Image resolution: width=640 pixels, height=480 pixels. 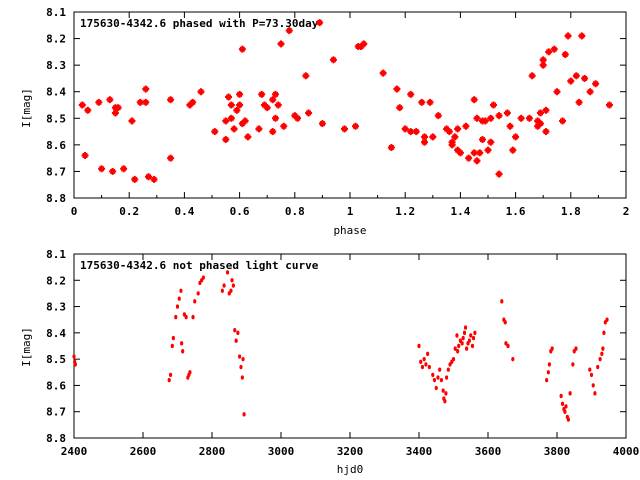 I want to click on x-tick-label: 4000, so click(x=626, y=451).